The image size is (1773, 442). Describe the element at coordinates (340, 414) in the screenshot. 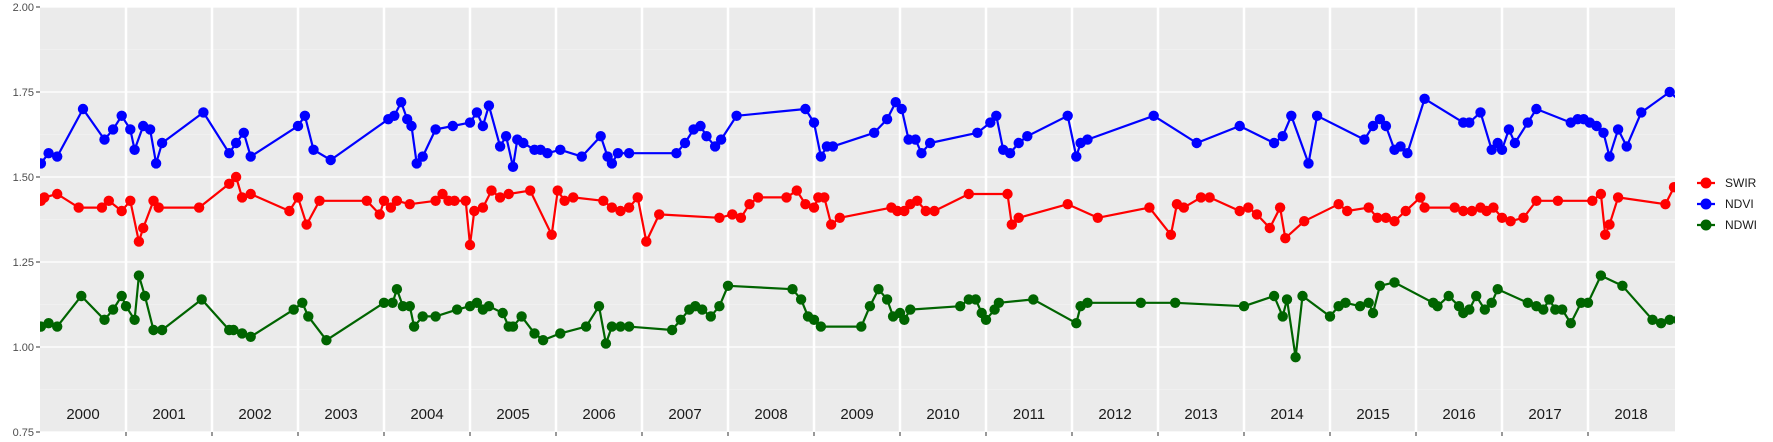

I see `year-label: 2003` at that location.